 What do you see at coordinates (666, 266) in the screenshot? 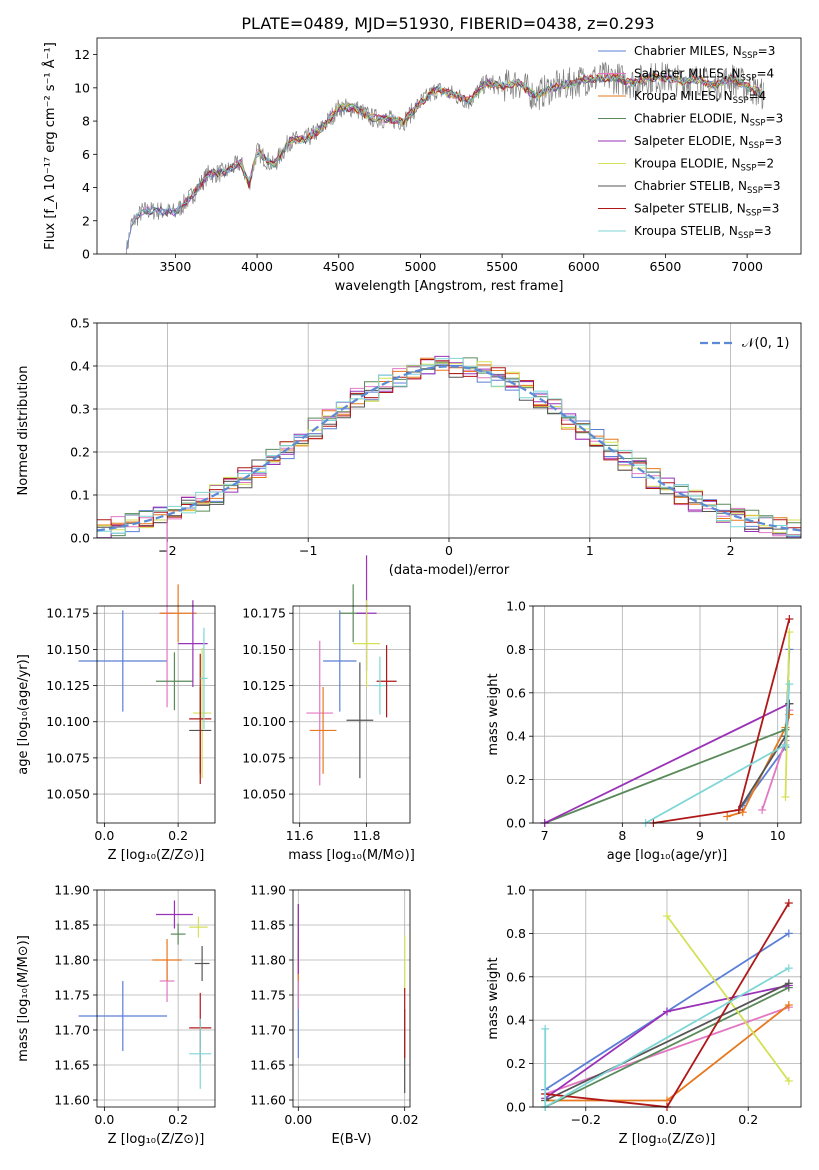
I see `x-tick-label: 6500` at bounding box center [666, 266].